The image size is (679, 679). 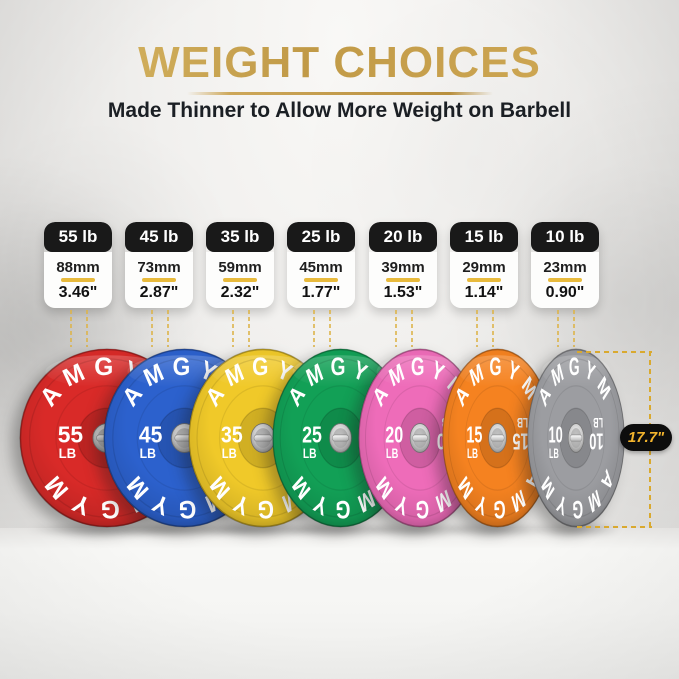 I want to click on weight-marking-left: 35 LB, so click(x=232, y=441).